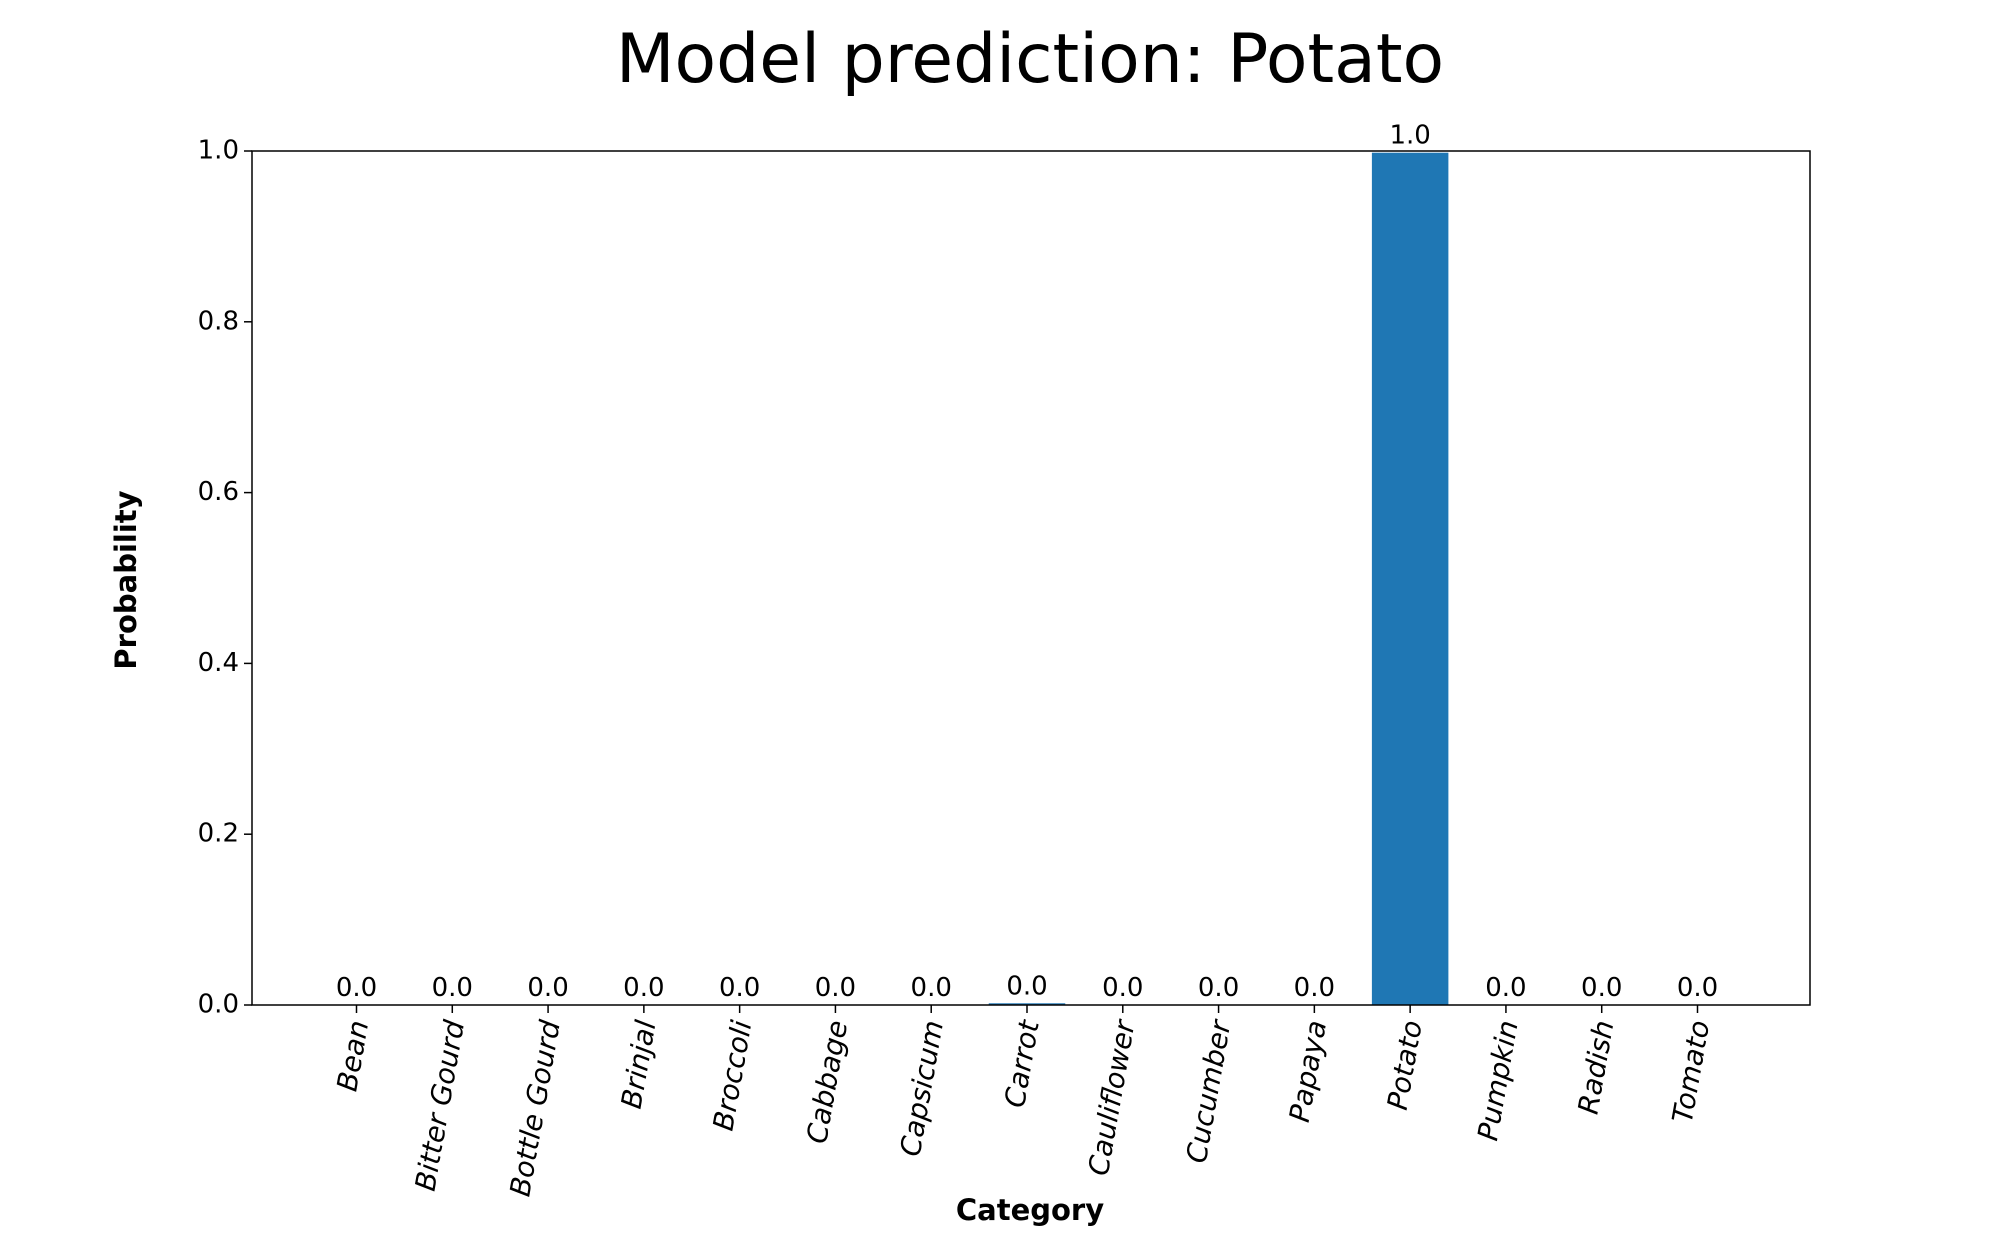 This screenshot has width=2000, height=1254. Describe the element at coordinates (218, 321) in the screenshot. I see `y-tick-label: 0.8` at that location.